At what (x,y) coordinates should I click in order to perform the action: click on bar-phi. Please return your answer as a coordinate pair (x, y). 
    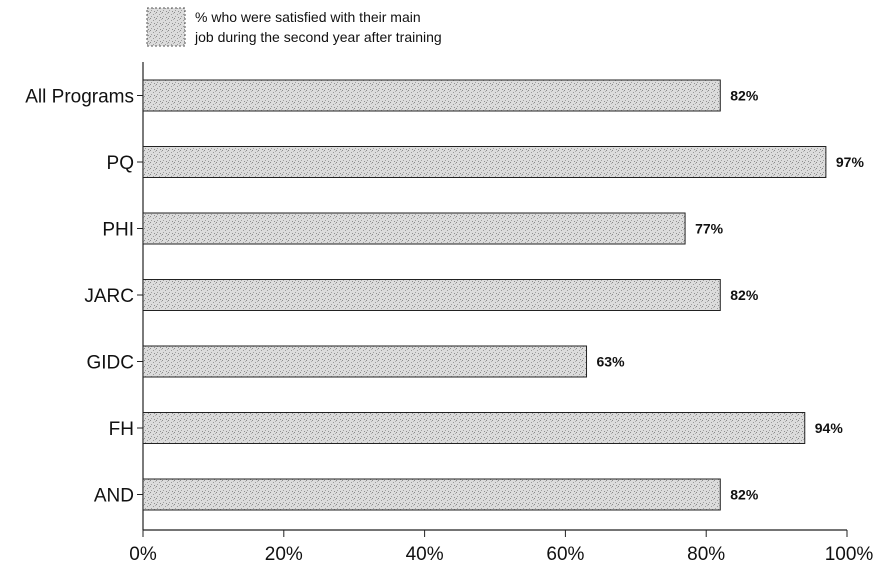
    Looking at the image, I should click on (414, 228).